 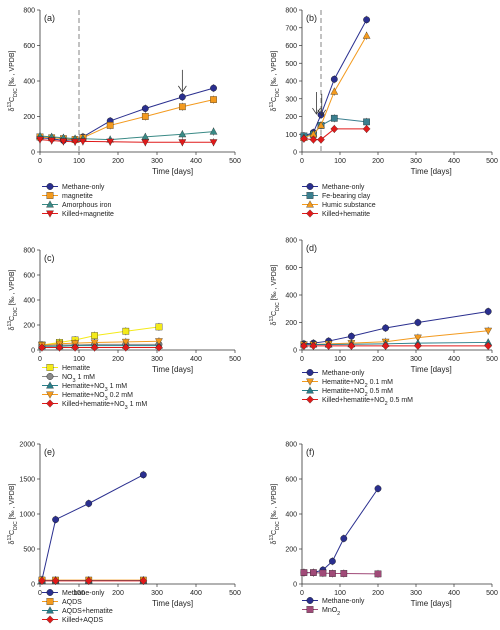 I want to click on legend-label: NO3 1 mM, so click(x=78, y=379).